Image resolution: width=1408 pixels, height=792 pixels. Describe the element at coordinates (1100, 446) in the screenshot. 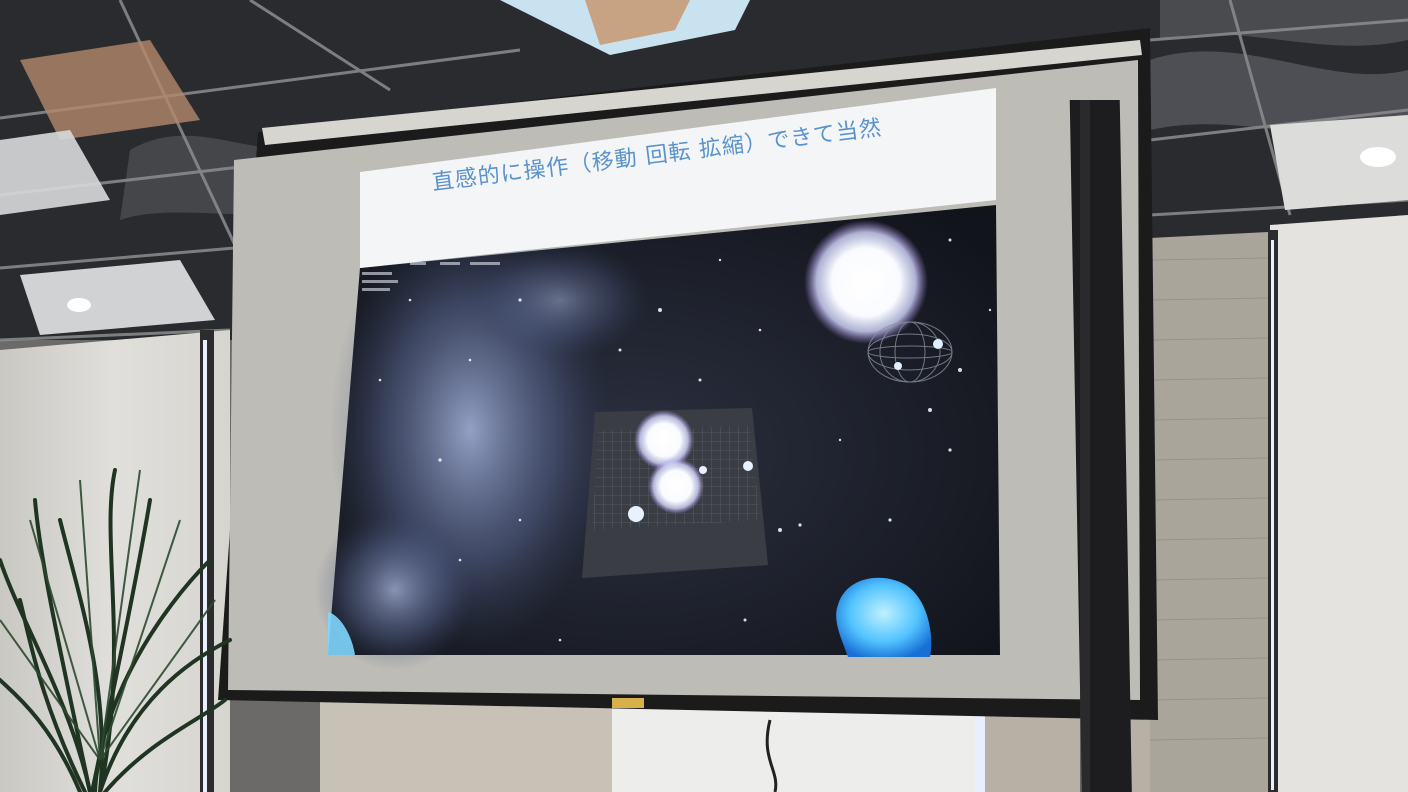

I see `stand-pole` at that location.